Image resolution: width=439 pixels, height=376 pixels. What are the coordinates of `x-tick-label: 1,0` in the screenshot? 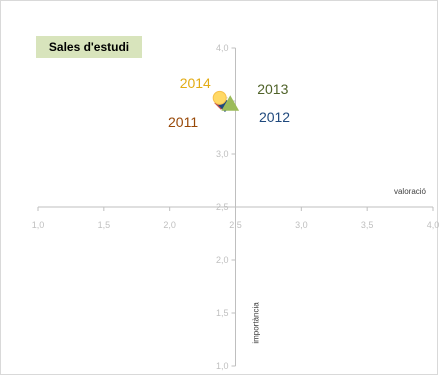 It's located at (38, 225).